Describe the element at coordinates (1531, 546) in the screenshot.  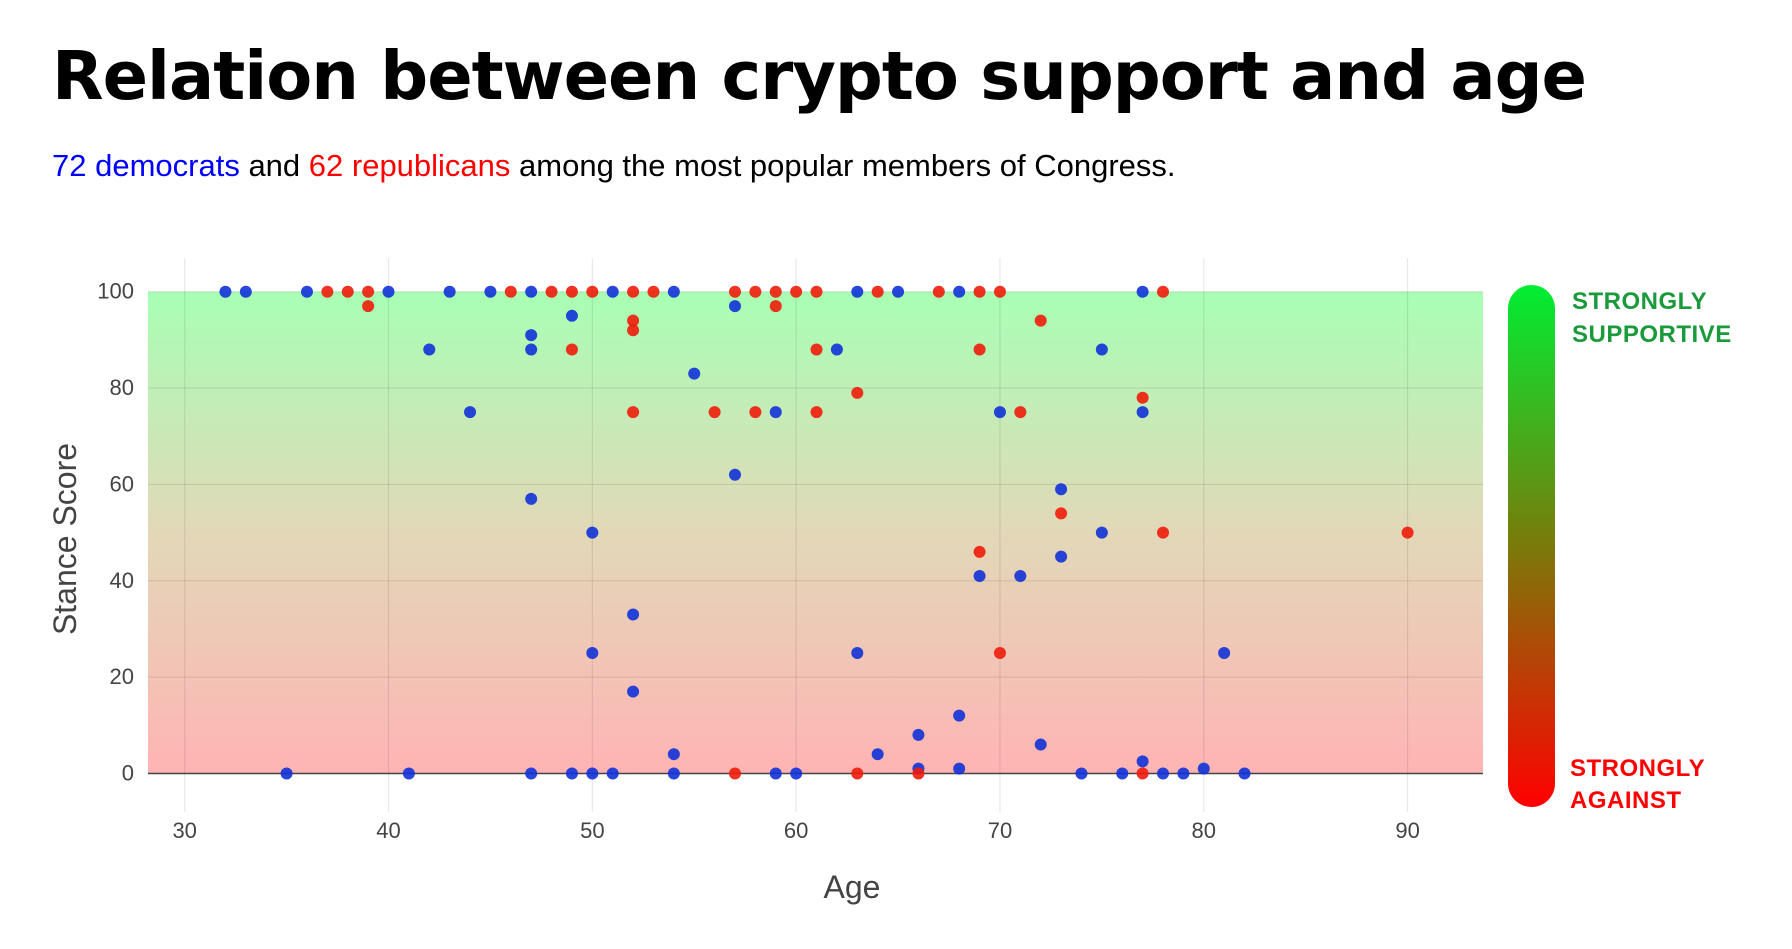
I see `legend-color-bar` at that location.